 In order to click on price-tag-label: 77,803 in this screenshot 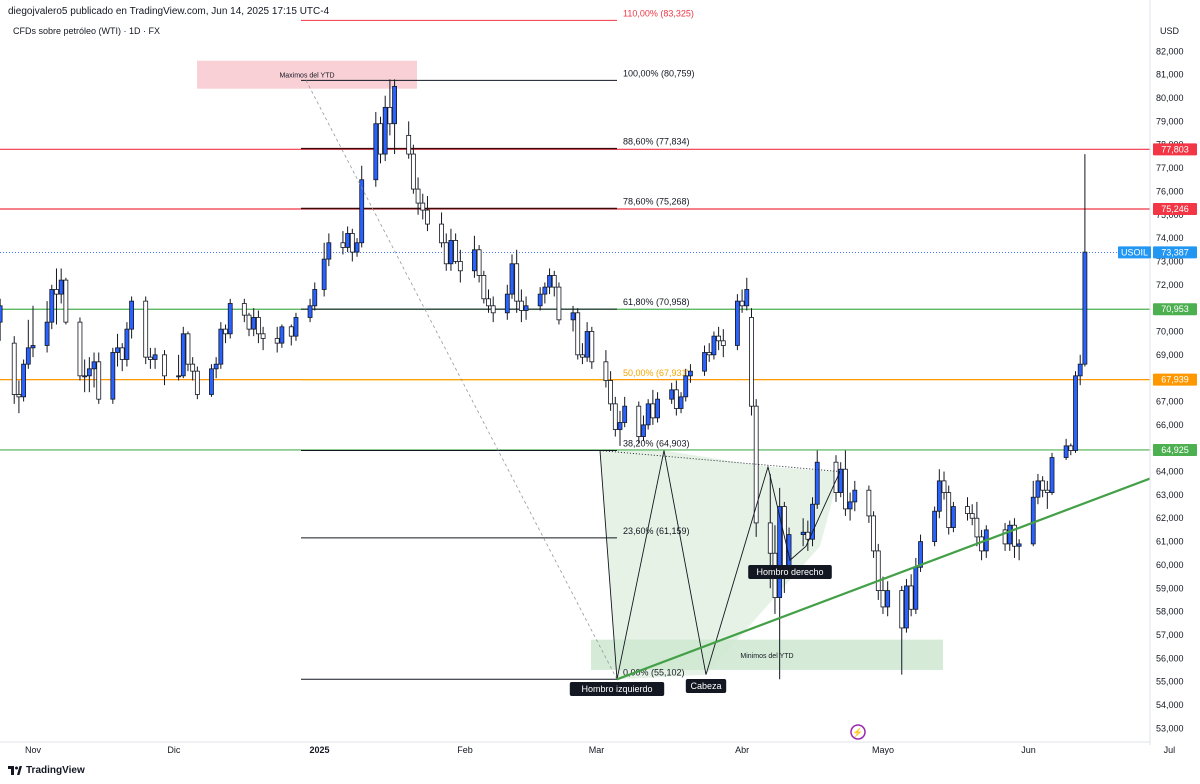, I will do `click(1175, 149)`.